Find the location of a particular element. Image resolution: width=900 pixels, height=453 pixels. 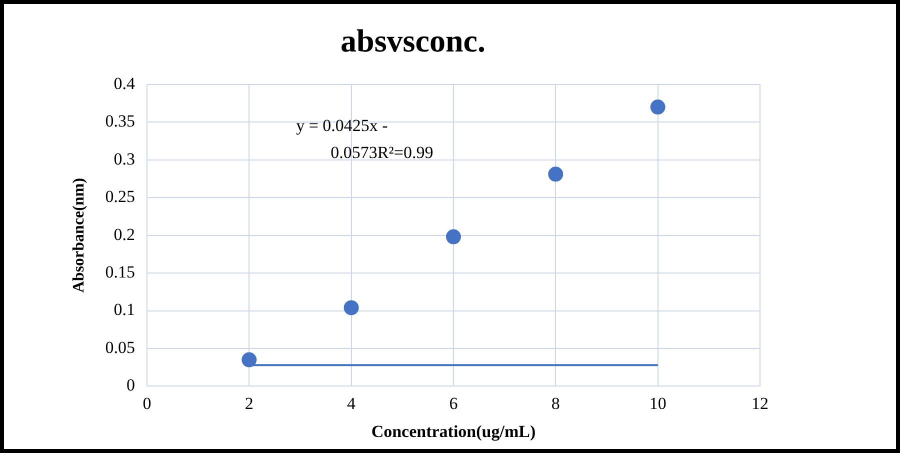

x-tick-label: 10 is located at coordinates (657, 403).